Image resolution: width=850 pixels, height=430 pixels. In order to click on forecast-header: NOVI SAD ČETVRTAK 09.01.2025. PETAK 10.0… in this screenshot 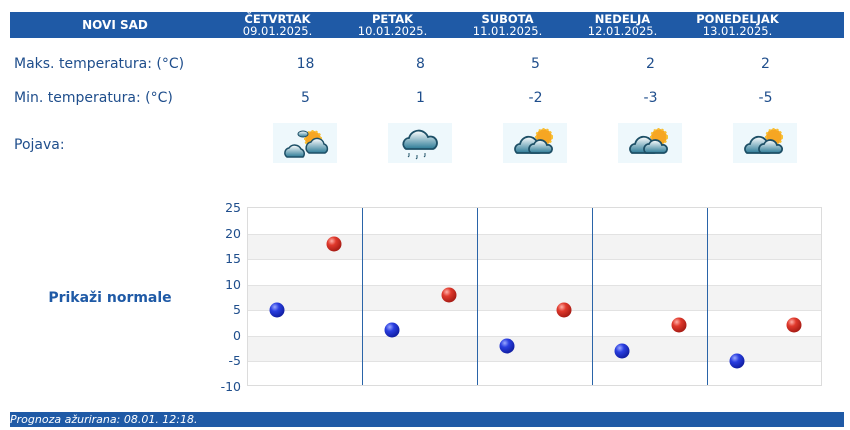, I will do `click(427, 25)`.